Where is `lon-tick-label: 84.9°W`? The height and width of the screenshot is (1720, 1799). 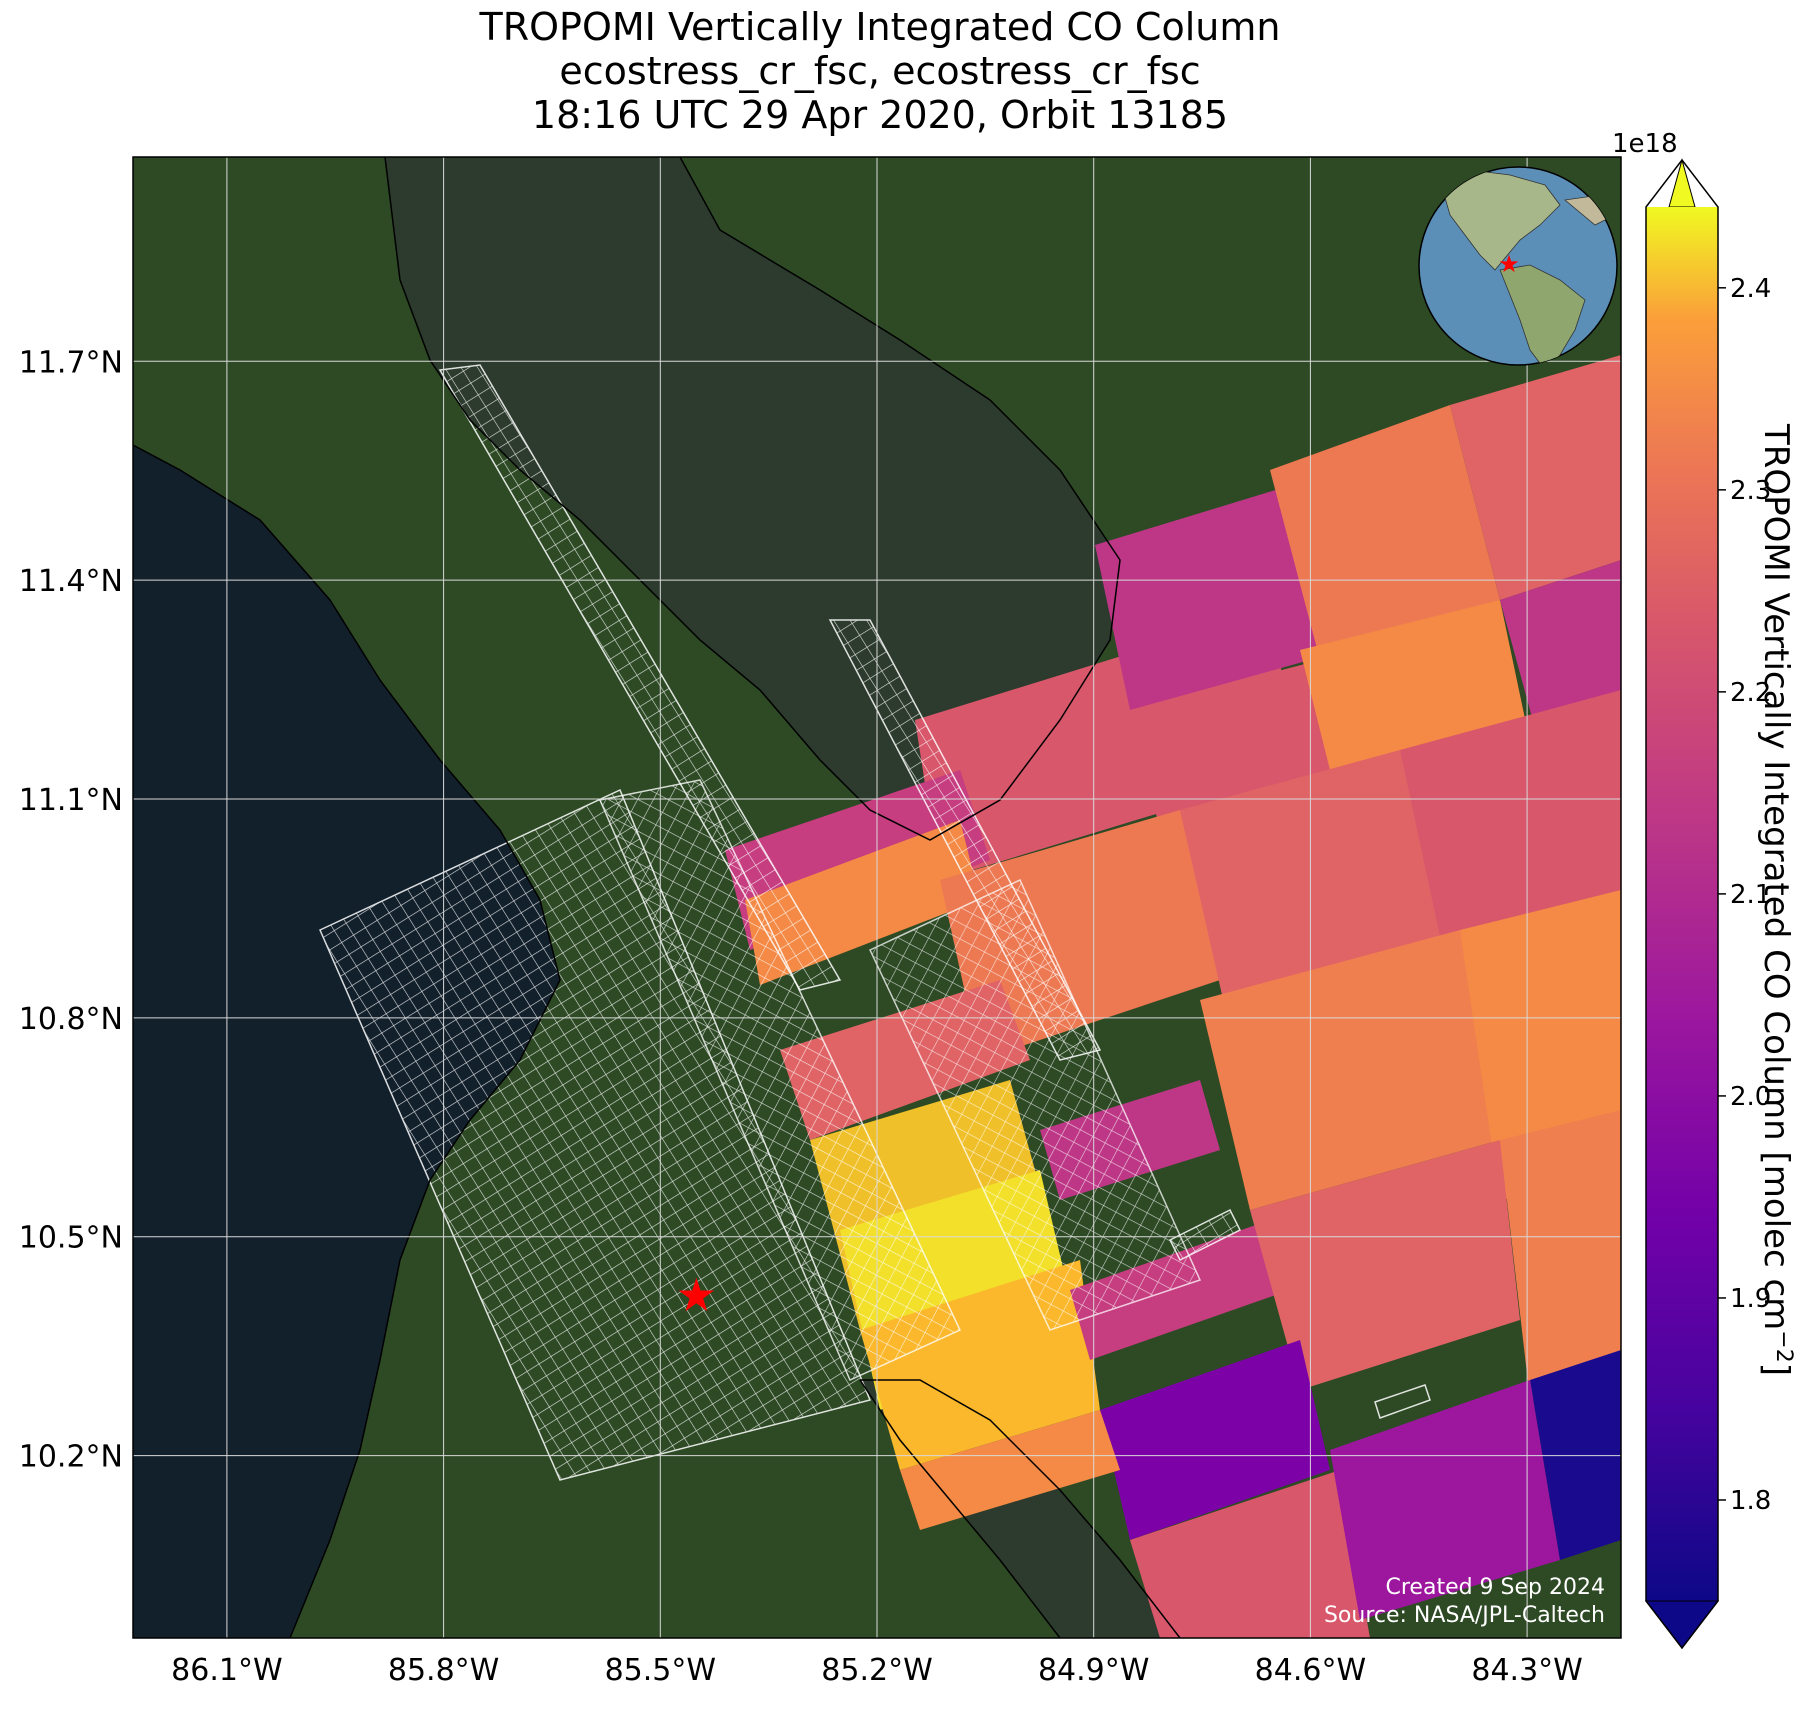 lon-tick-label: 84.9°W is located at coordinates (1093, 1670).